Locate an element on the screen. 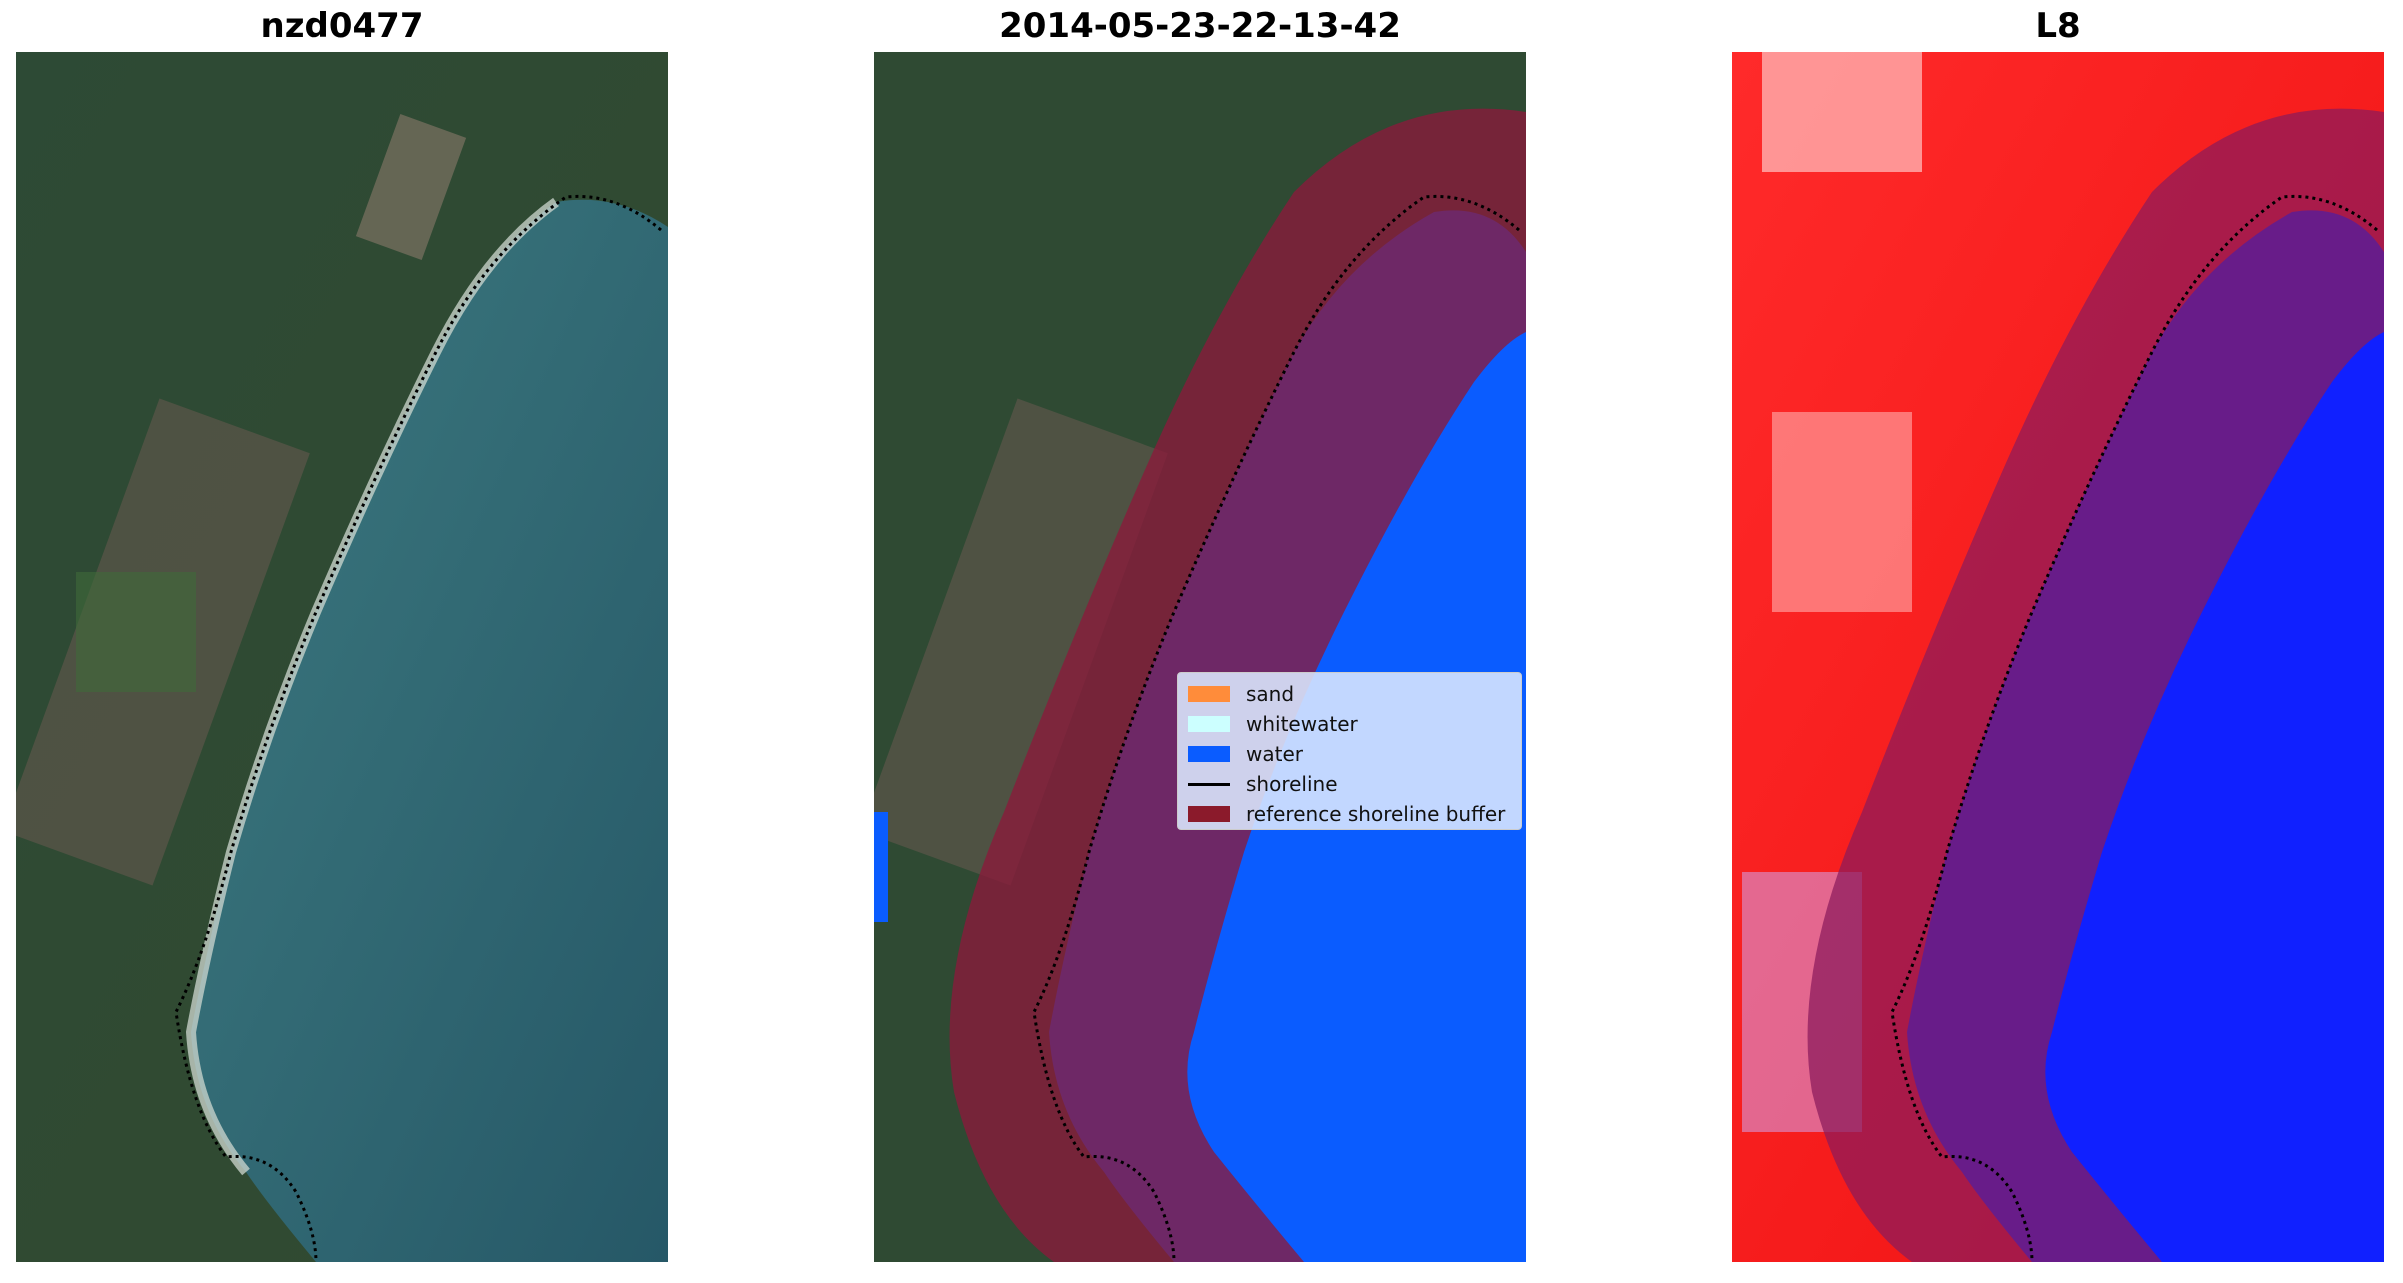 The height and width of the screenshot is (1283, 2403). legend-item-shoreline: shoreline is located at coordinates (1349, 784).